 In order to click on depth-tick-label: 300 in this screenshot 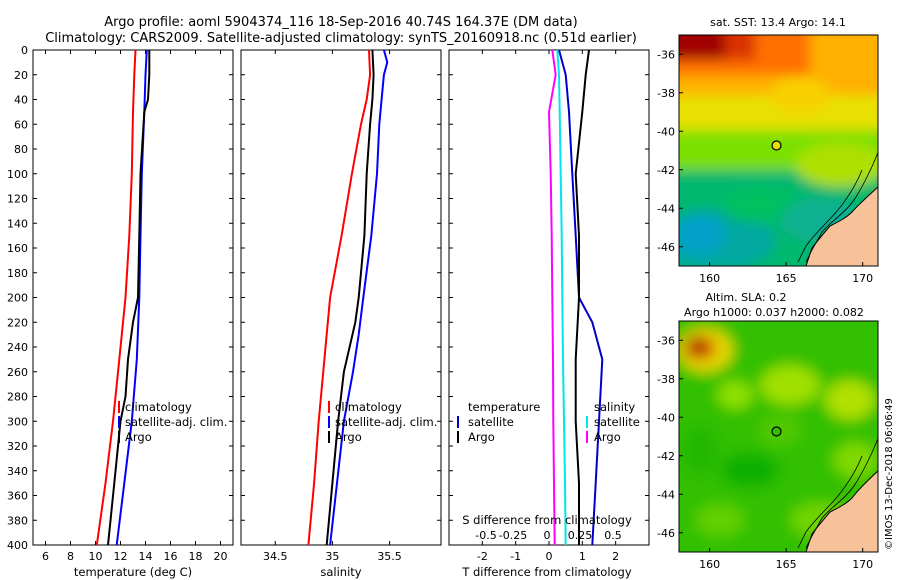, I will do `click(17, 421)`.